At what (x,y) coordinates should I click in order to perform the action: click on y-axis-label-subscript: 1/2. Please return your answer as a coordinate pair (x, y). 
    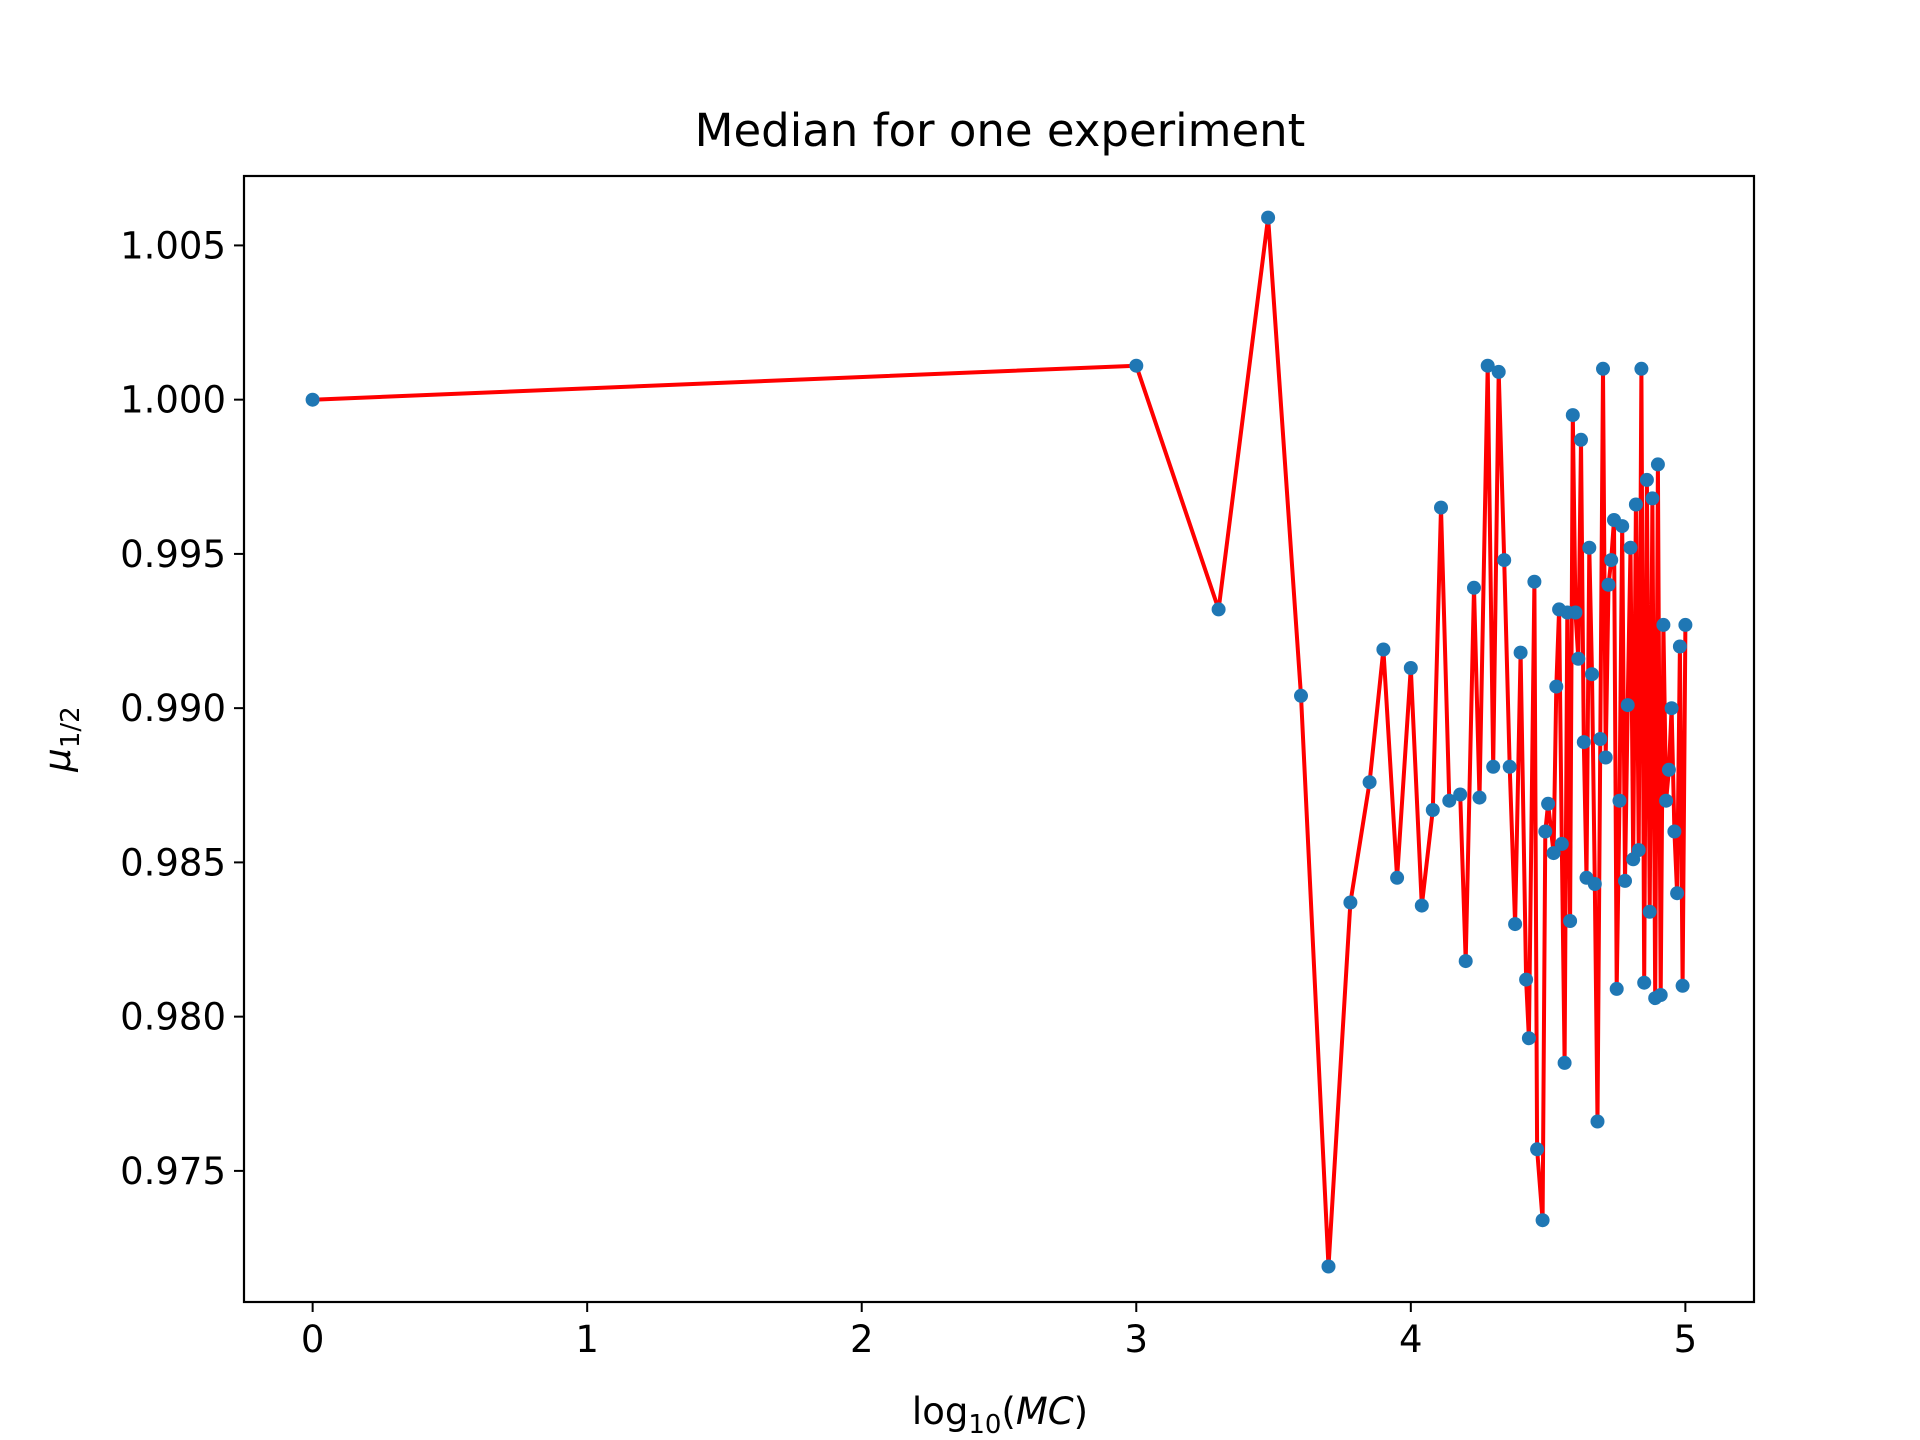
    Looking at the image, I should click on (71, 727).